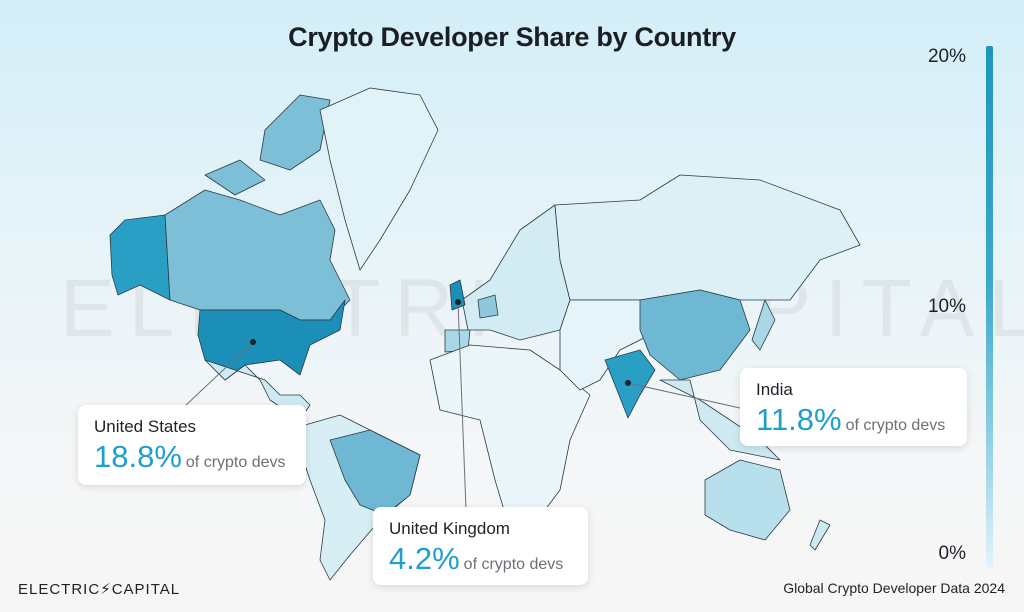  I want to click on region-russia, so click(707, 237).